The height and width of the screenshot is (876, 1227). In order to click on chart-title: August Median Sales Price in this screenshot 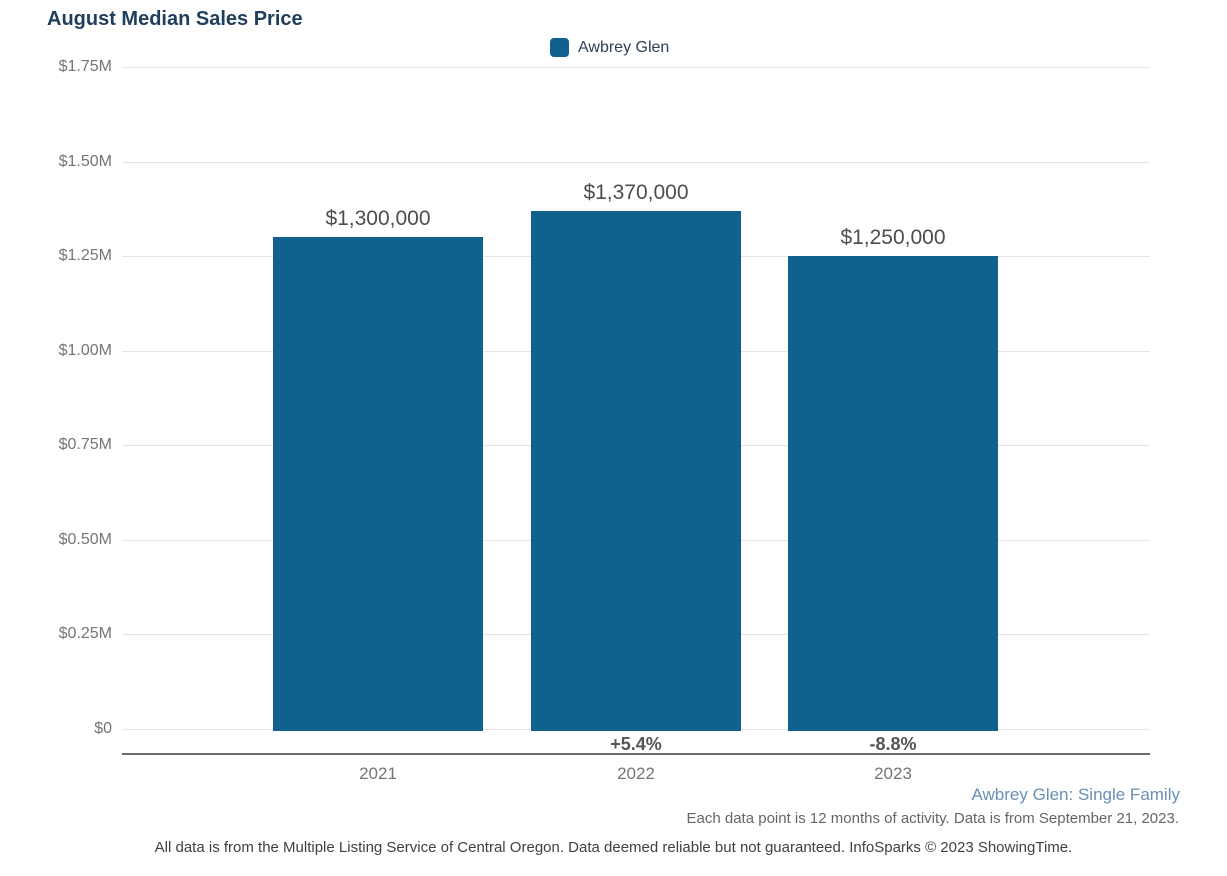, I will do `click(175, 19)`.